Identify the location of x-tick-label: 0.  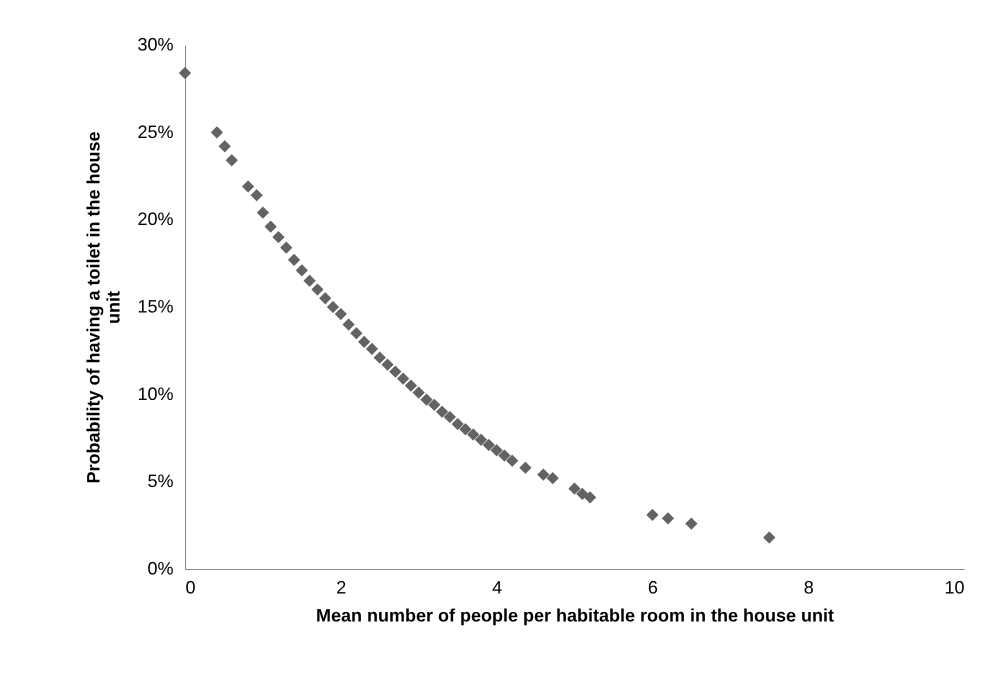
(191, 588).